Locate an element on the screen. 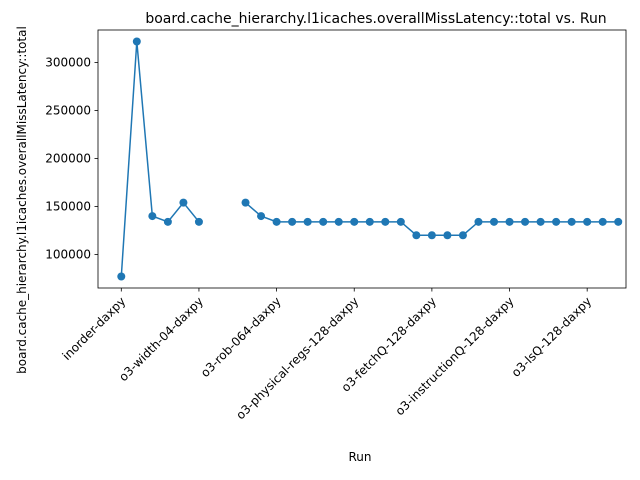 This screenshot has width=640, height=480. y-tick-label: 100000 is located at coordinates (68, 254).